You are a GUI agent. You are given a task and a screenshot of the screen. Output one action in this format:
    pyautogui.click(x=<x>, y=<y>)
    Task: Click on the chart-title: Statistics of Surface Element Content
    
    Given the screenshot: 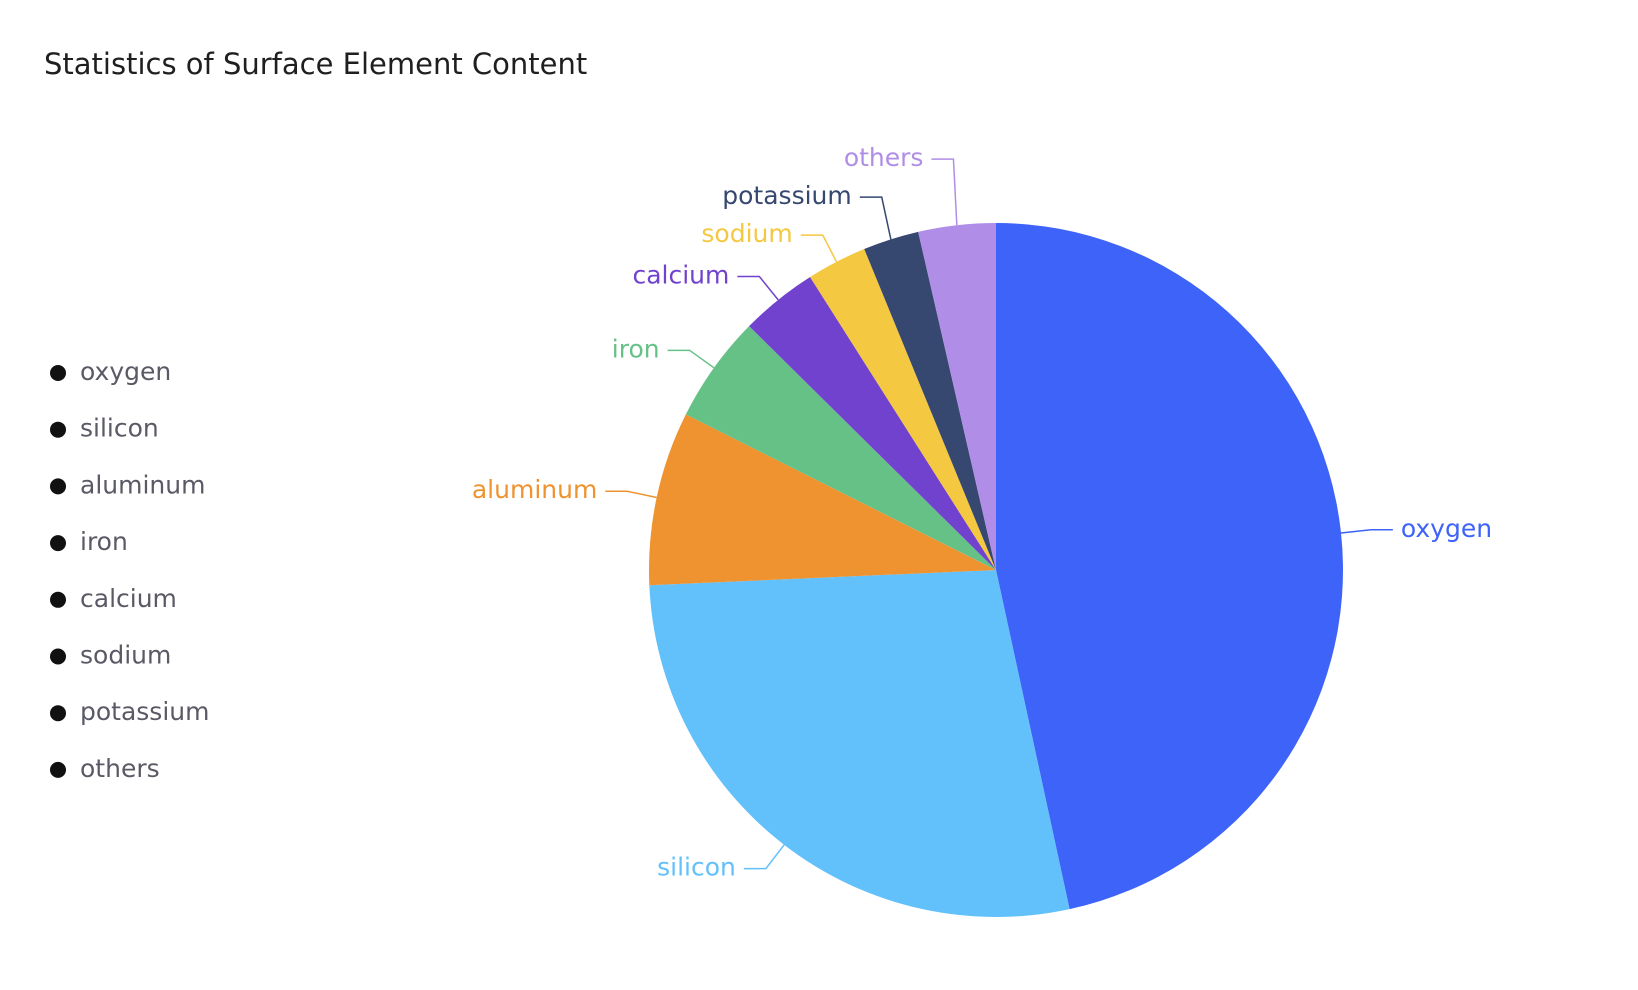 What is the action you would take?
    pyautogui.click(x=315, y=64)
    